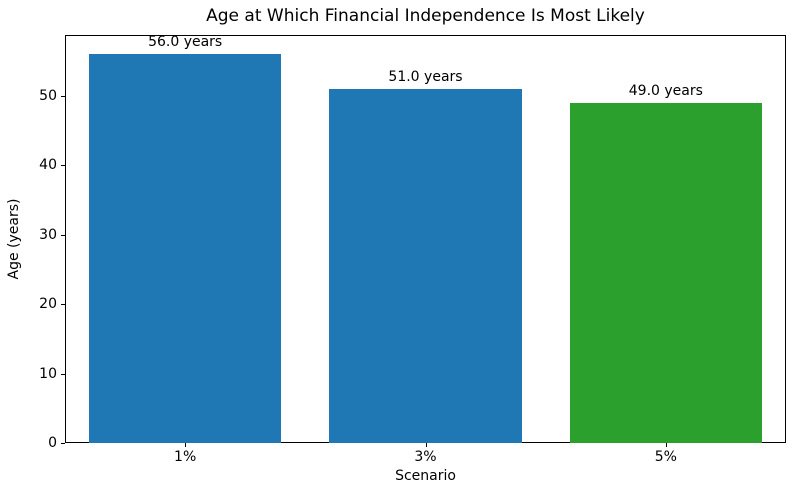  I want to click on bar-value-label: 51.0 years, so click(425, 77).